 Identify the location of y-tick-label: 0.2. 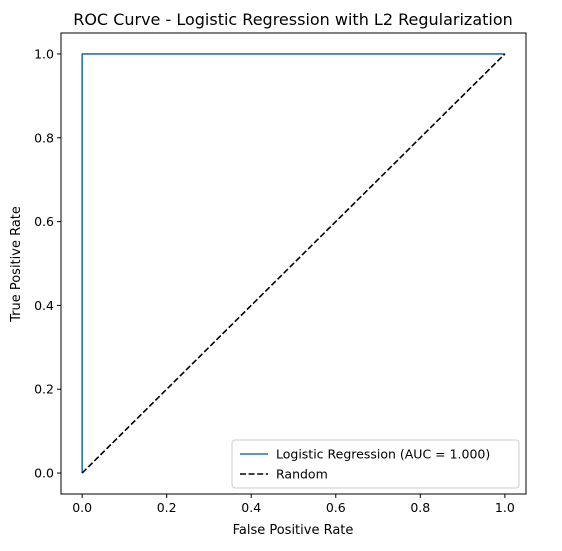
(44, 389).